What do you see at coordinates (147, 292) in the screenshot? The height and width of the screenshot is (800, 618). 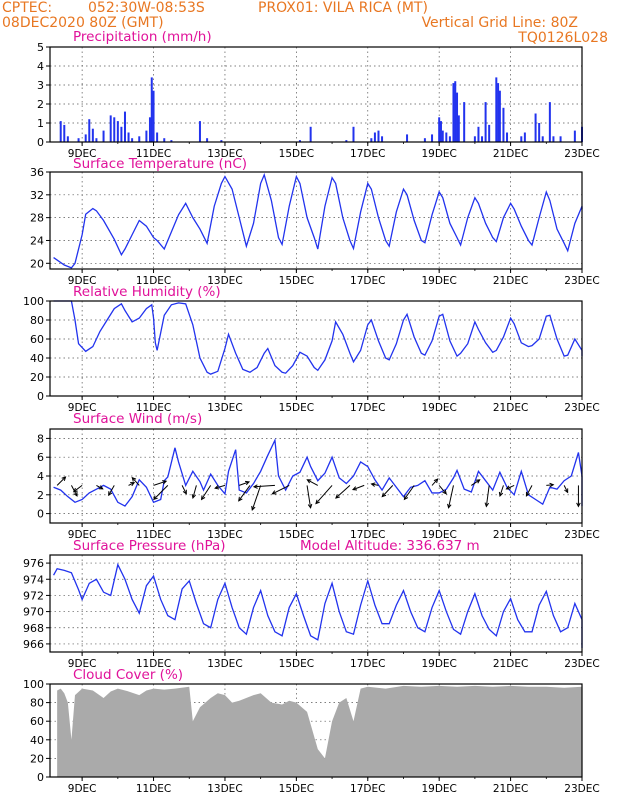 I see `panel-title: Relative Humidity (%)` at bounding box center [147, 292].